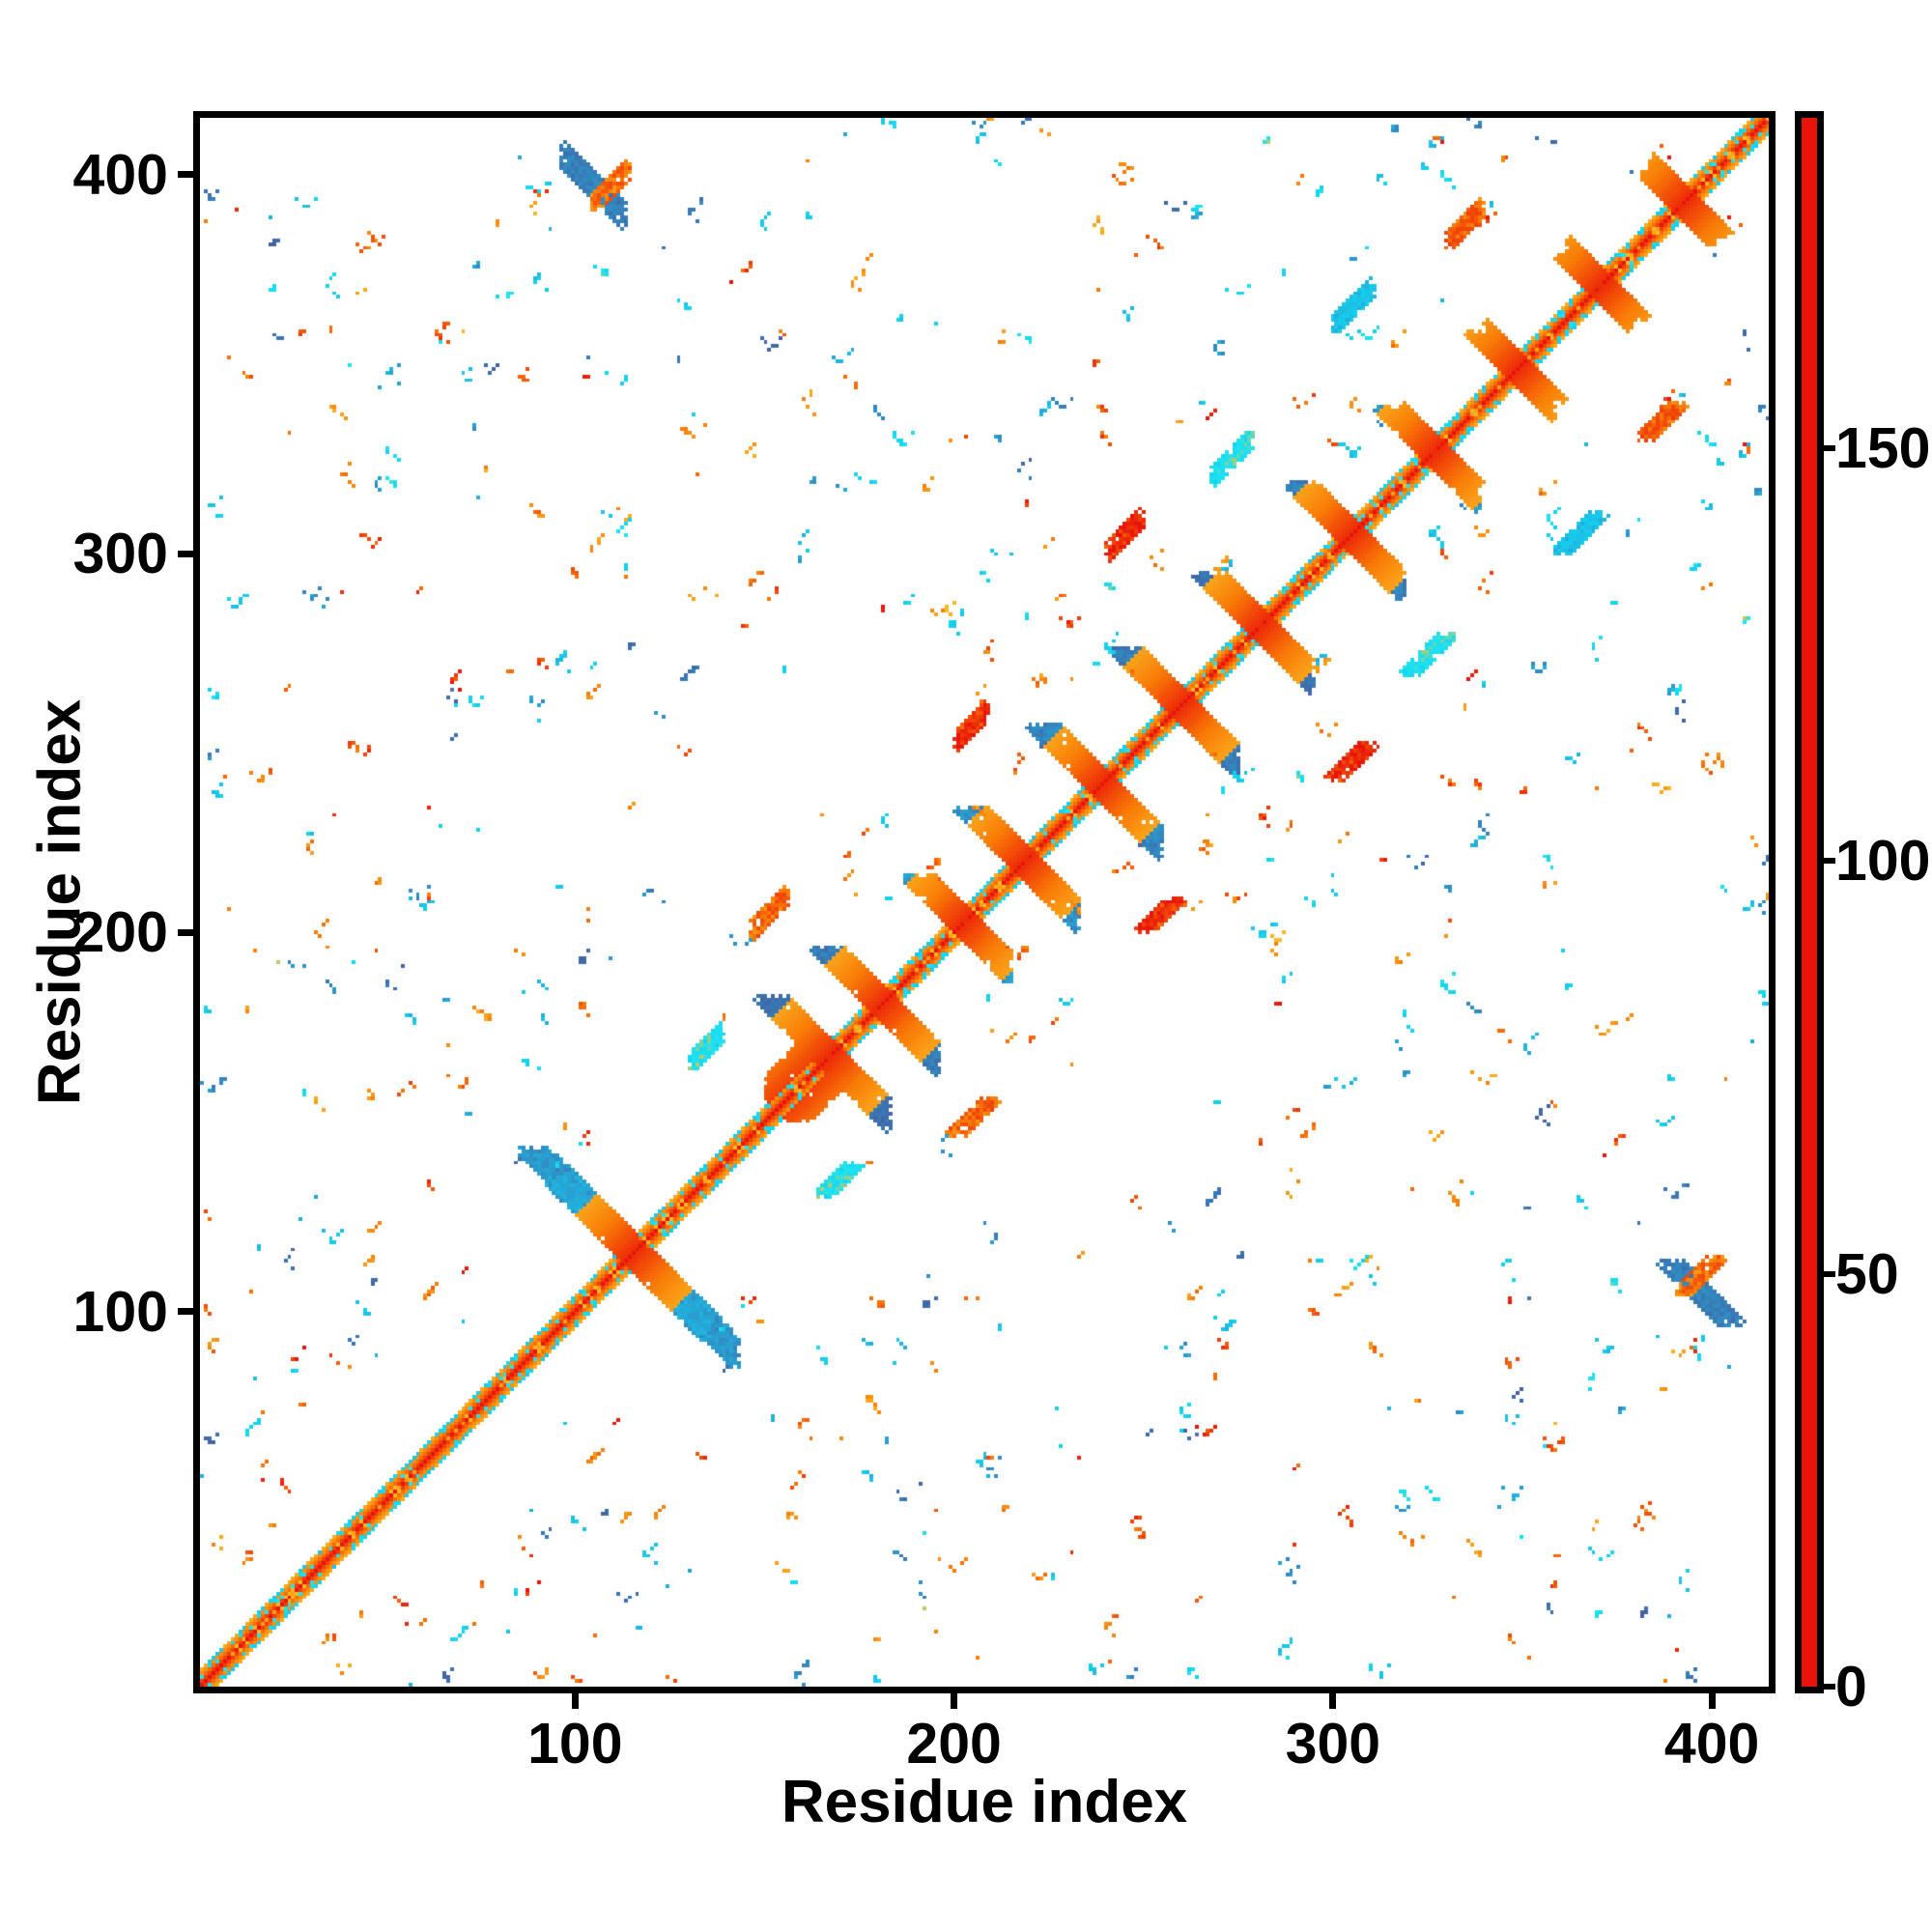 This screenshot has width=1932, height=1932. I want to click on x-tick-label: 200, so click(954, 1744).